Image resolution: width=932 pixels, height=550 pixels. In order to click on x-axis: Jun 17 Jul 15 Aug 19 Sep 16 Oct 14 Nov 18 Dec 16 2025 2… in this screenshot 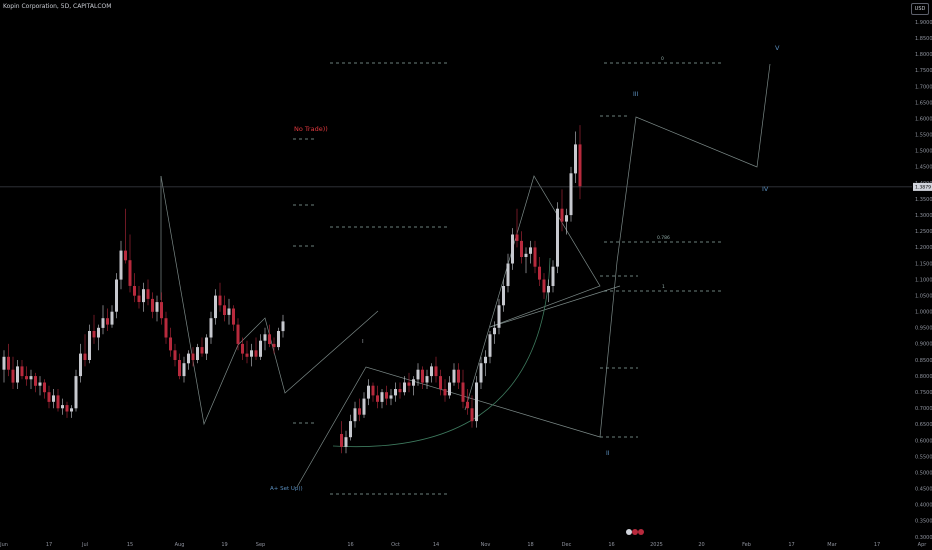, I will do `click(463, 545)`.